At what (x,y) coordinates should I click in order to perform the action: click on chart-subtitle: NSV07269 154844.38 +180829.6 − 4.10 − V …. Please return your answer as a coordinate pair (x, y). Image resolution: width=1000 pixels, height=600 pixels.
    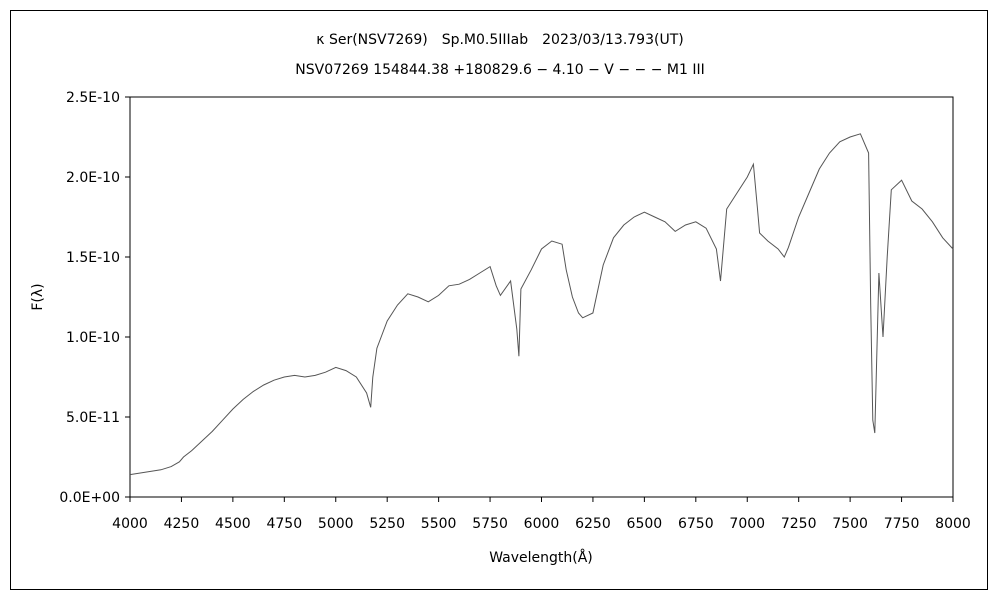
    Looking at the image, I should click on (499, 70).